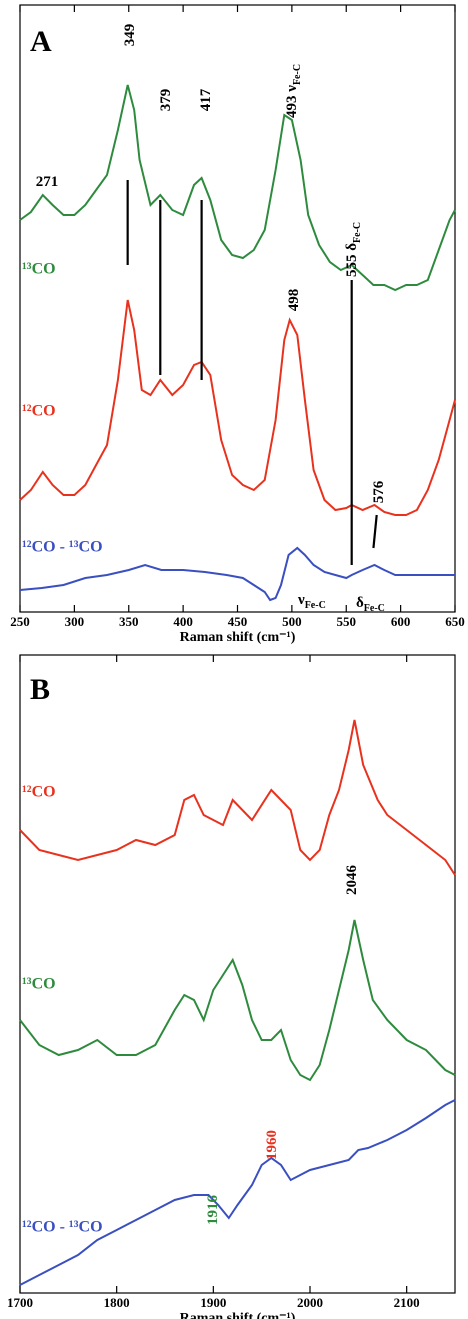 The width and height of the screenshot is (468, 1319). What do you see at coordinates (352, 260) in the screenshot?
I see `peak-label-text: 555 δ` at bounding box center [352, 260].